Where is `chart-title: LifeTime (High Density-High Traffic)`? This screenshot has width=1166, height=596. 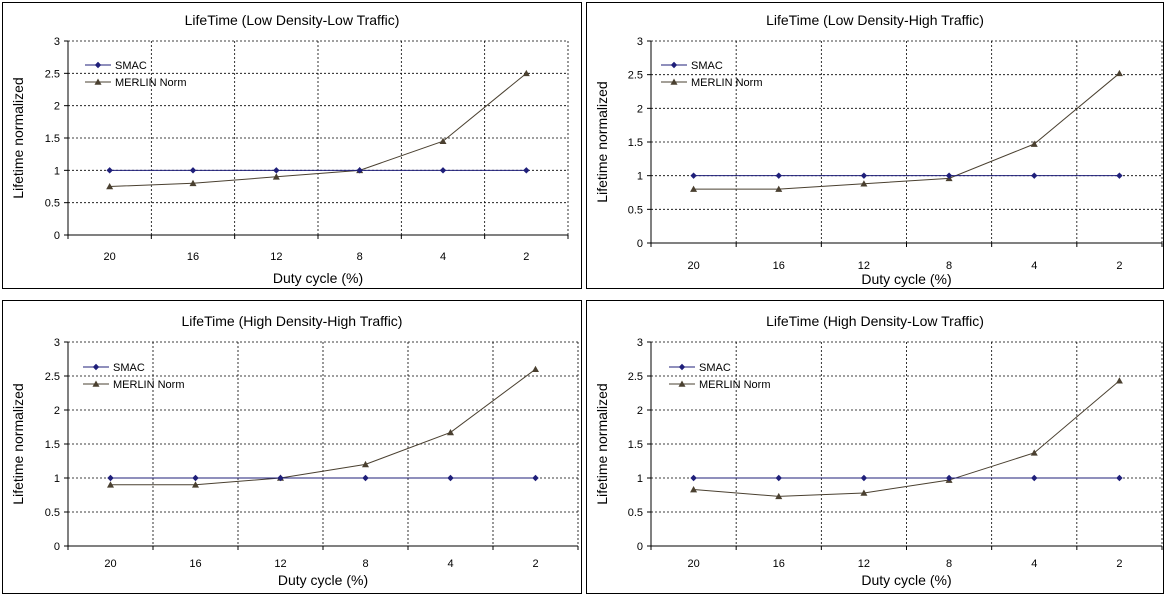 chart-title: LifeTime (High Density-High Traffic) is located at coordinates (292, 321).